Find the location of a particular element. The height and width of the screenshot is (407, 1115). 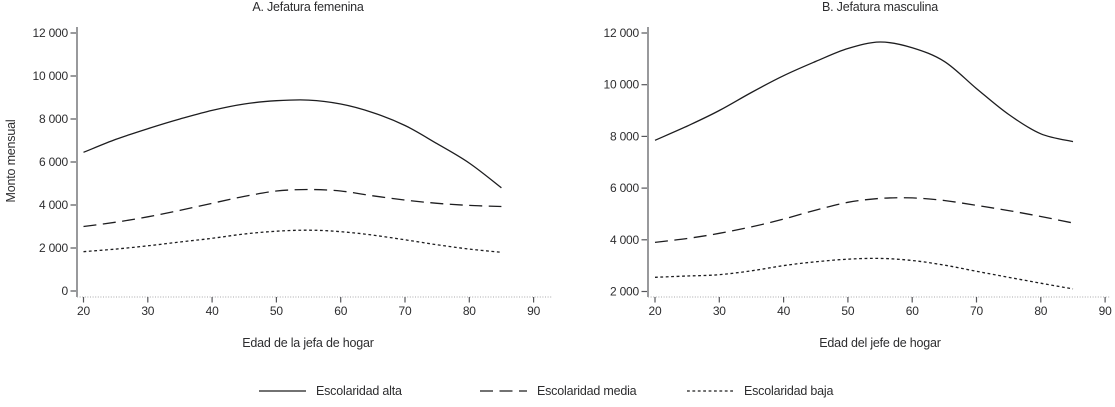

legend-item-escolaridad-alta: Escolaridad alta is located at coordinates (330, 391).